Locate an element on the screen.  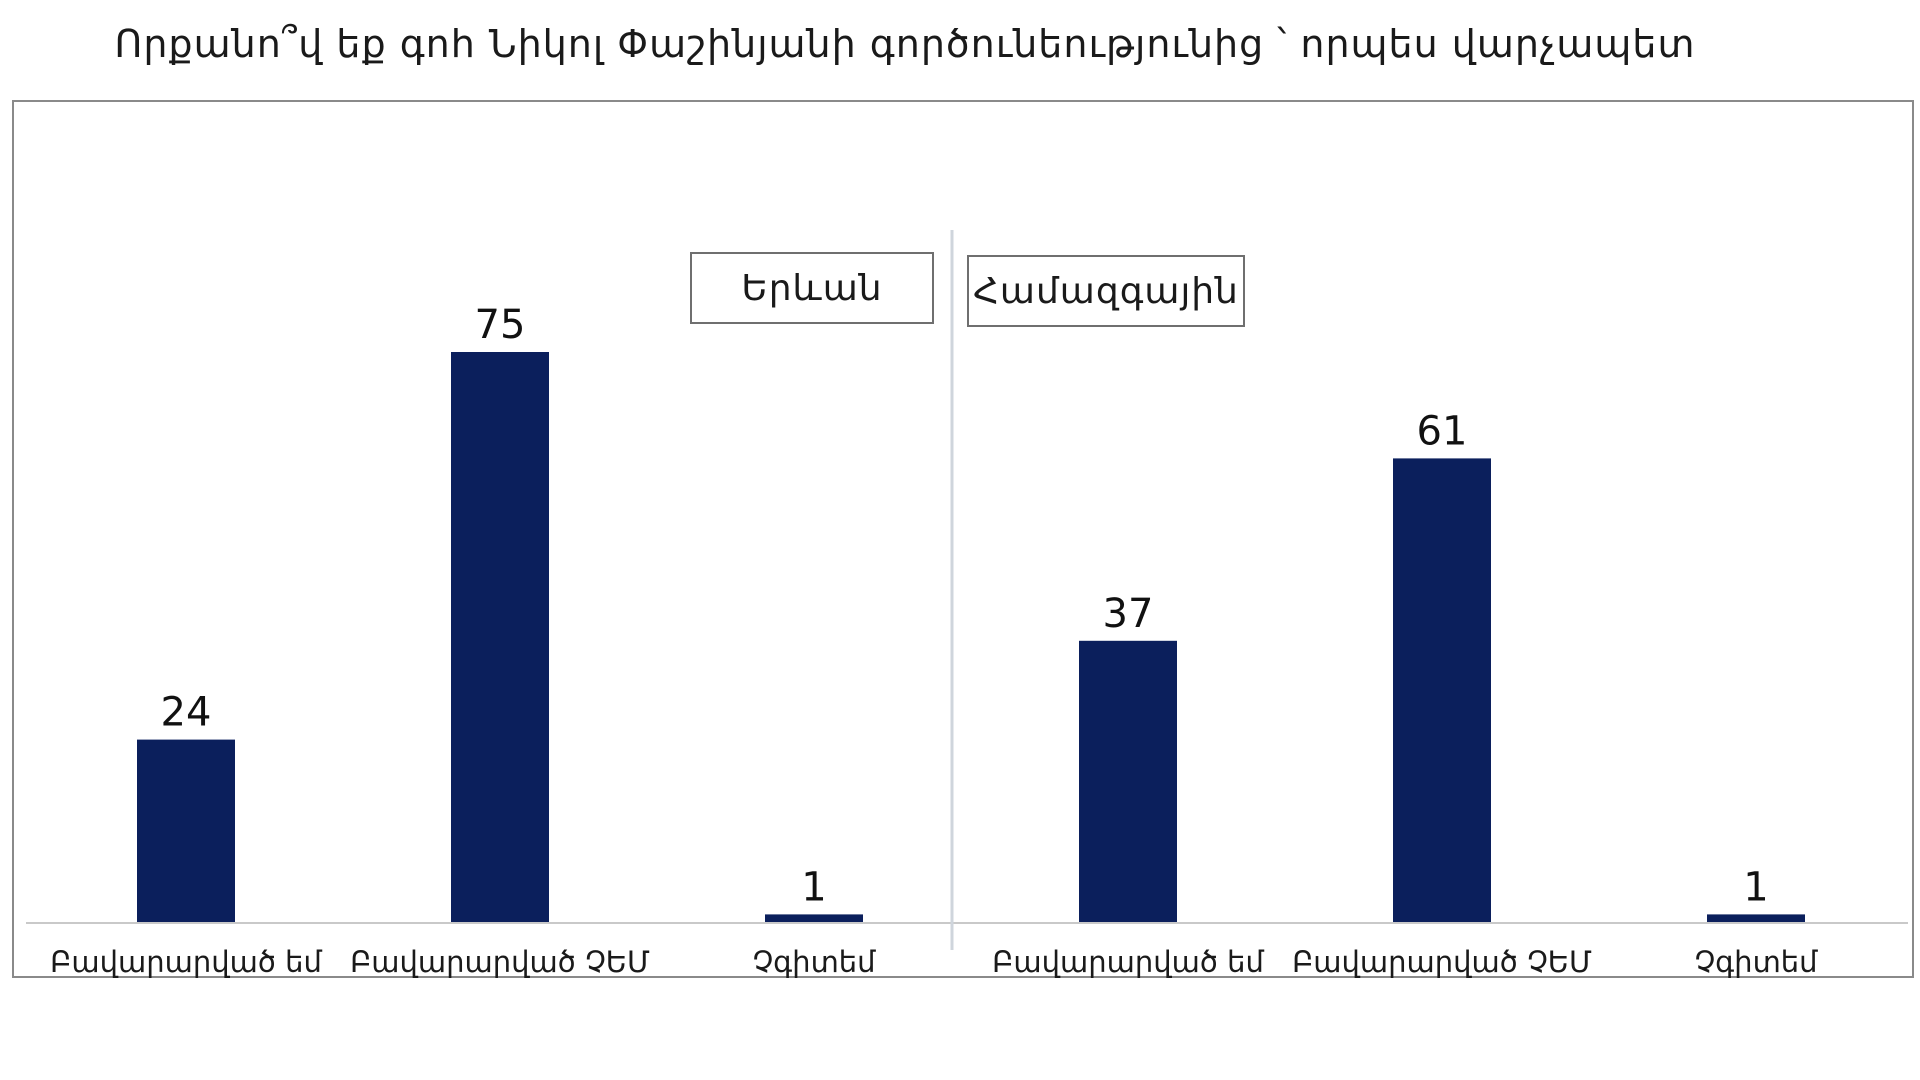
data-label: 61 is located at coordinates (1442, 431).